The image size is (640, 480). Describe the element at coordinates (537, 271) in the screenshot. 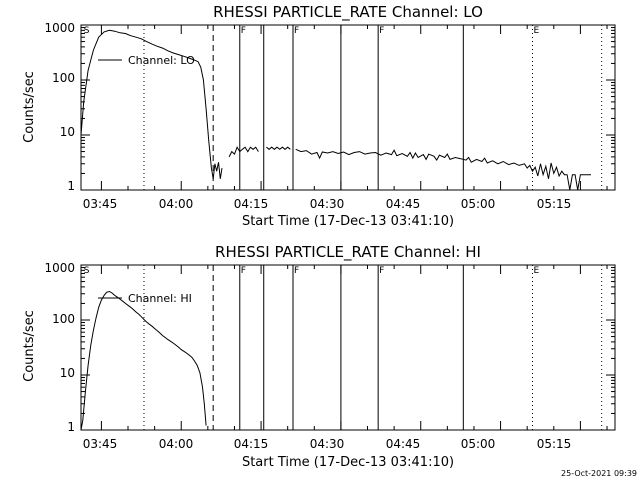

I see `hi-event-marker-label: E` at that location.